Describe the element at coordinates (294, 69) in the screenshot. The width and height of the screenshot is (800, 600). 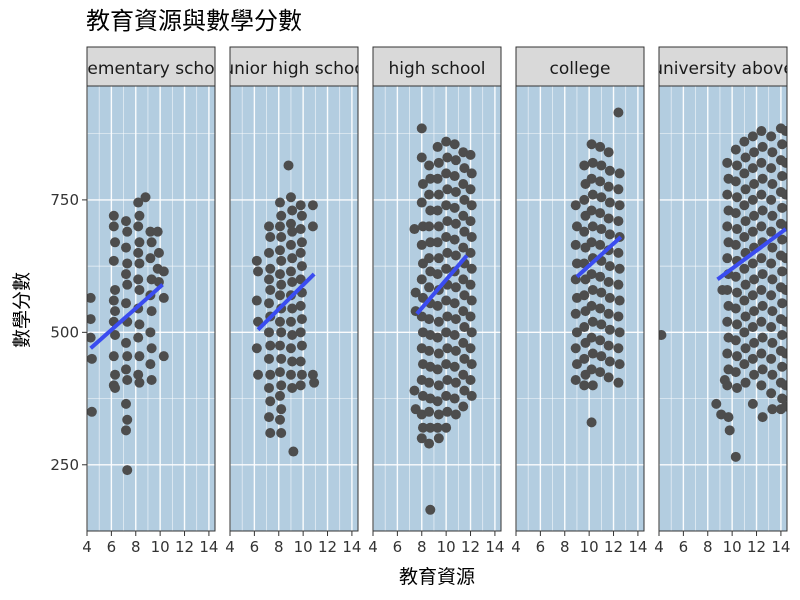
I see `facet-strip-label: junior high school` at that location.